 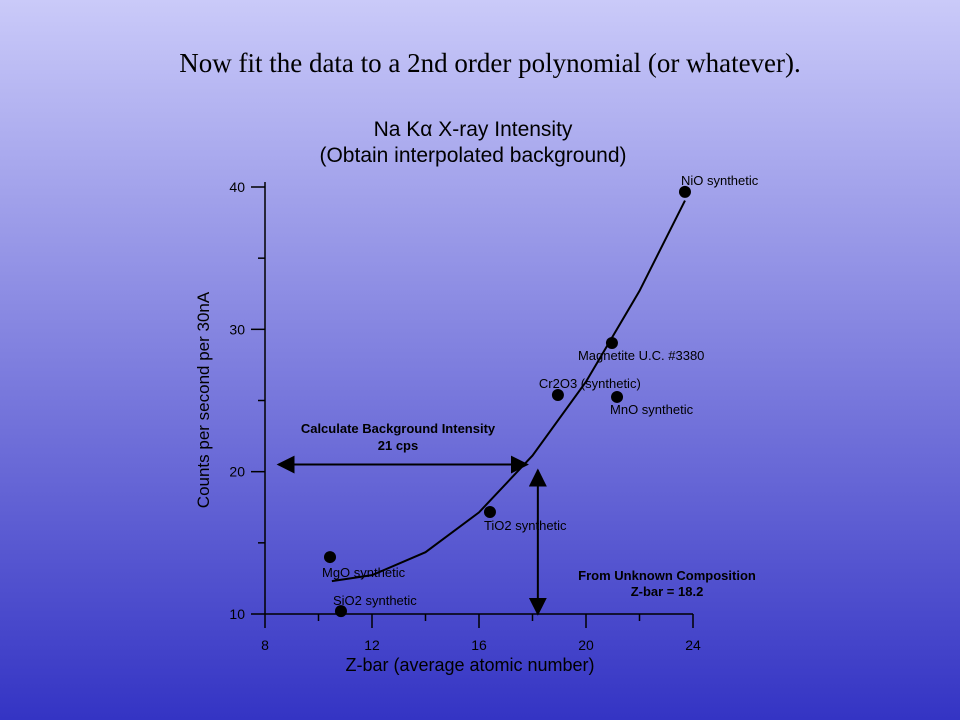 I want to click on y-tick-label: 20, so click(x=237, y=472).